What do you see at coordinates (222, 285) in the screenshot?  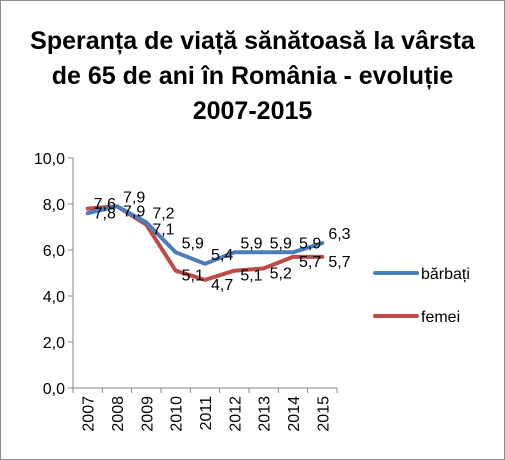 I see `data-label: 4,7` at bounding box center [222, 285].